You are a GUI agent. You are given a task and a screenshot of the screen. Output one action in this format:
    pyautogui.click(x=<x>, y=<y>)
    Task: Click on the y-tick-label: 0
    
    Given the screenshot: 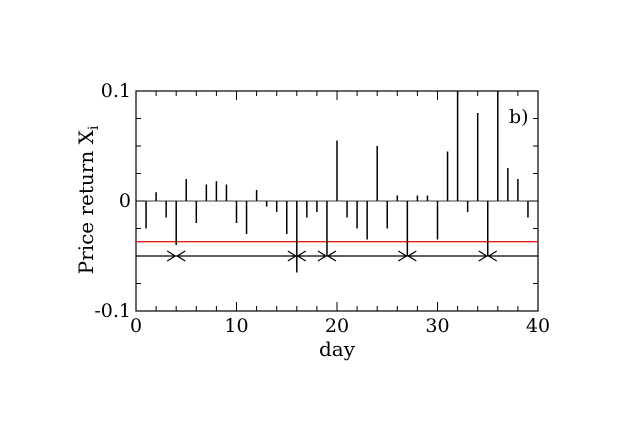 What is the action you would take?
    pyautogui.click(x=125, y=201)
    